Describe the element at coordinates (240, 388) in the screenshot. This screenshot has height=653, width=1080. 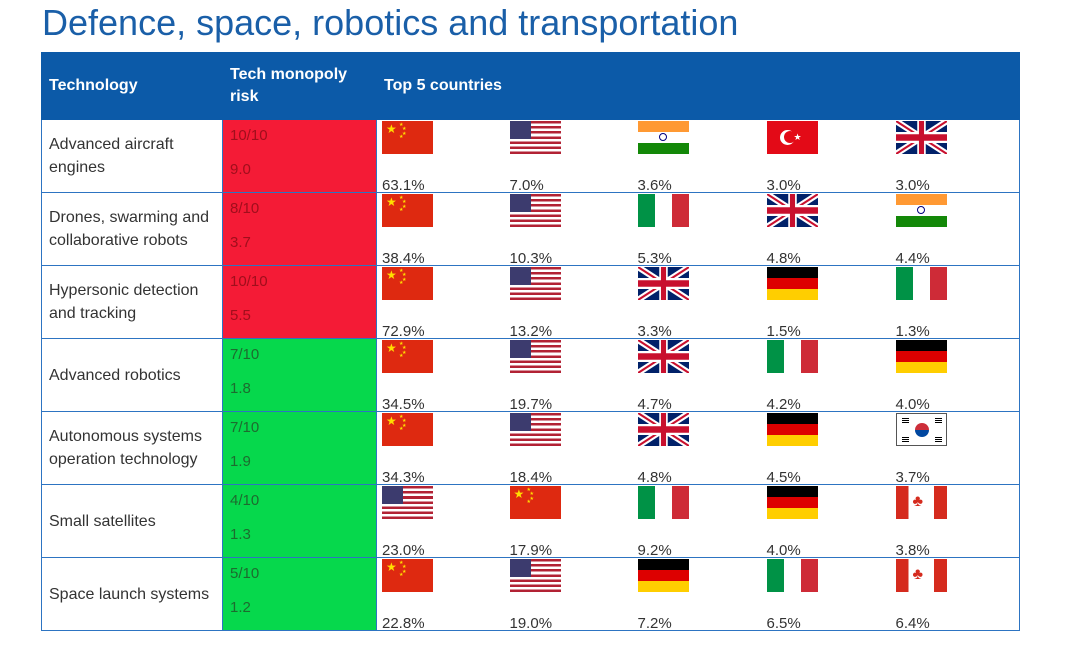
I see `risk-value: 1.8` at that location.